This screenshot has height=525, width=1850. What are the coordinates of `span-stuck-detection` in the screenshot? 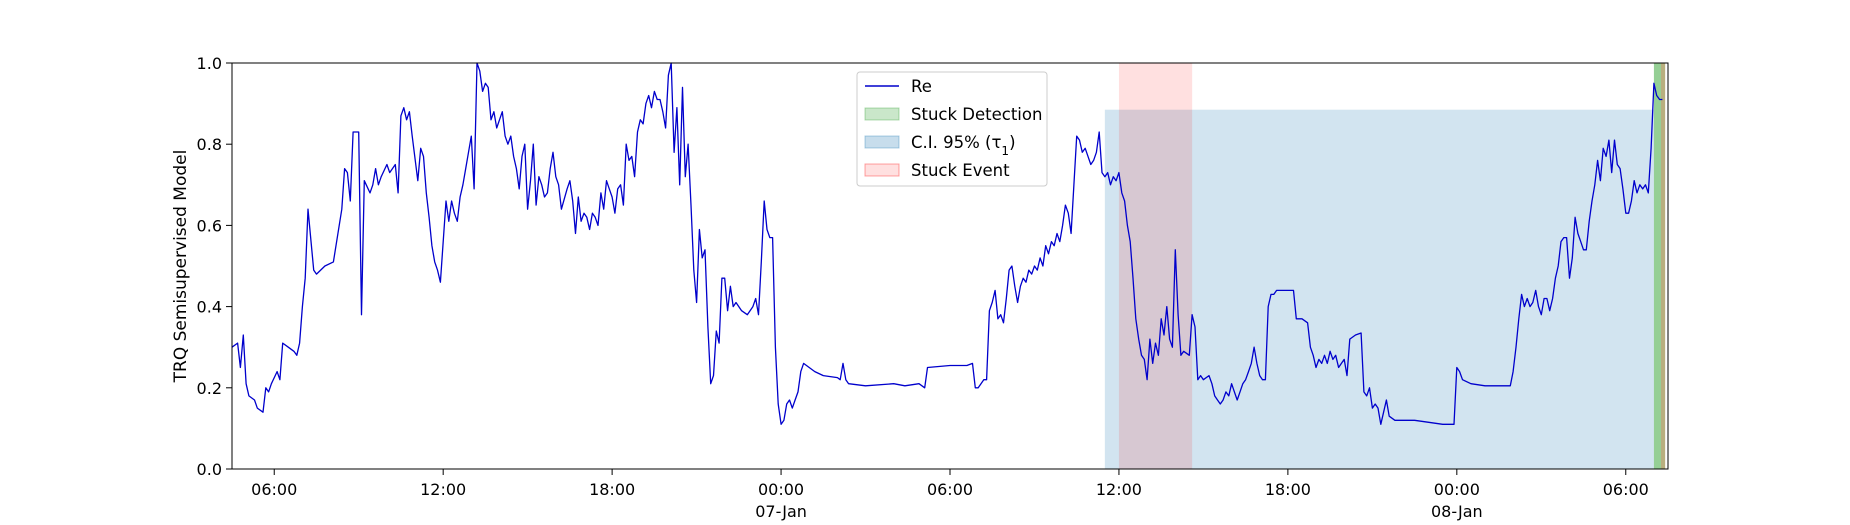 It's located at (1657, 266).